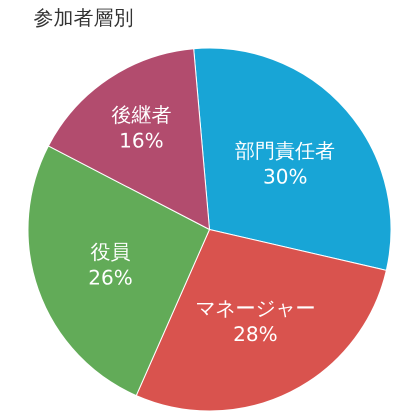  What do you see at coordinates (110, 251) in the screenshot?
I see `slice-label: 役員` at bounding box center [110, 251].